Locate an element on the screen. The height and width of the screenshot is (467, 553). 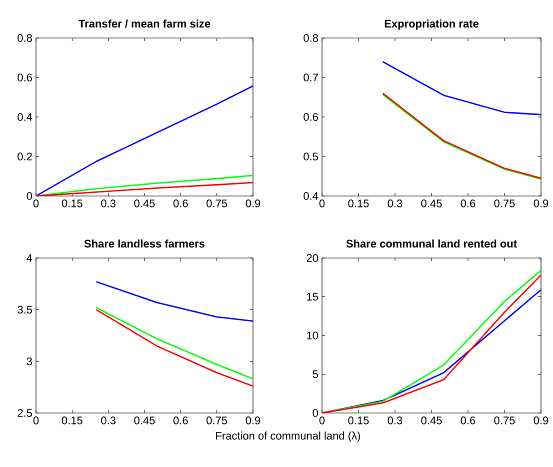
y-tick-label: 0.7 is located at coordinates (311, 78).